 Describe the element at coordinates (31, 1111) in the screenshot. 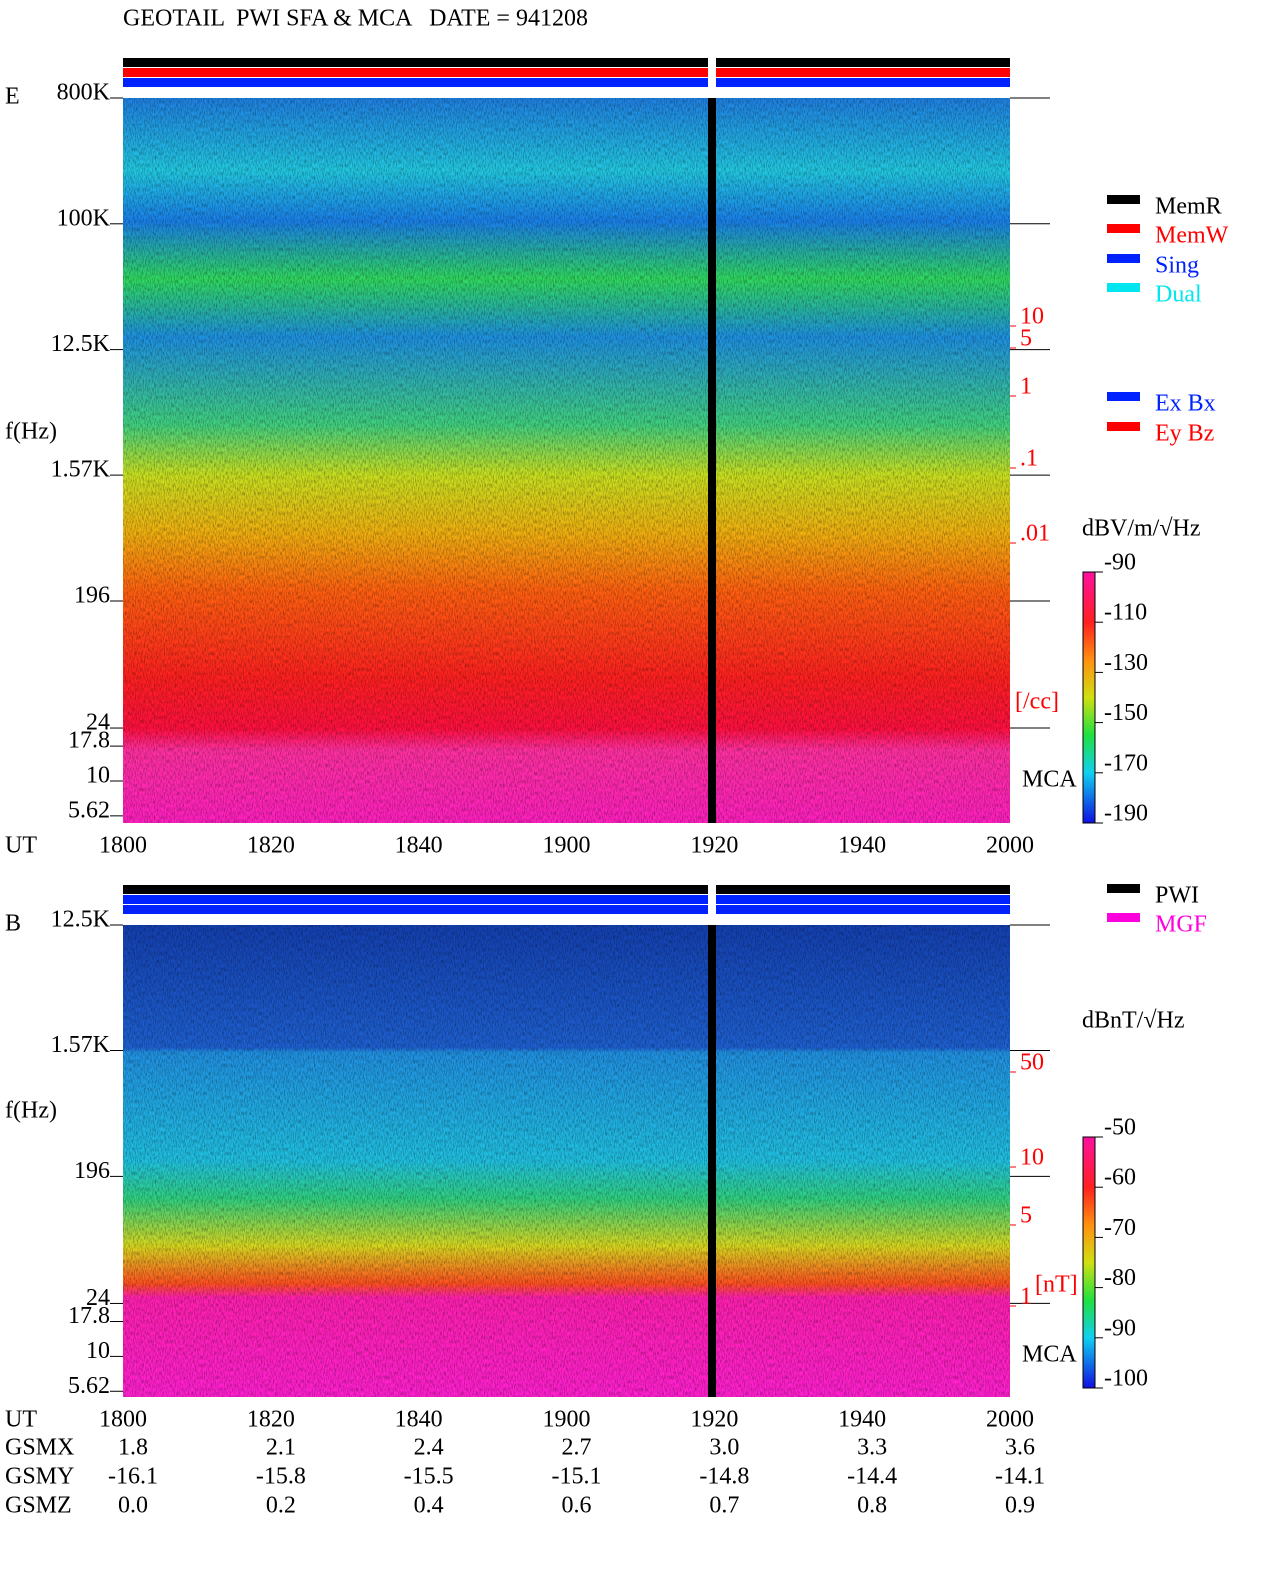

I see `y-axis-label: f(Hz)` at that location.